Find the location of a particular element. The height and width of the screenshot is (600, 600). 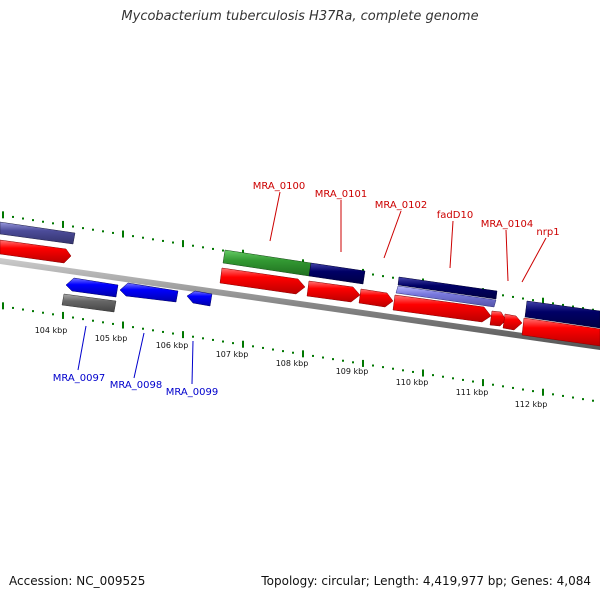

kbp-label: 104 kbp is located at coordinates (51, 330).